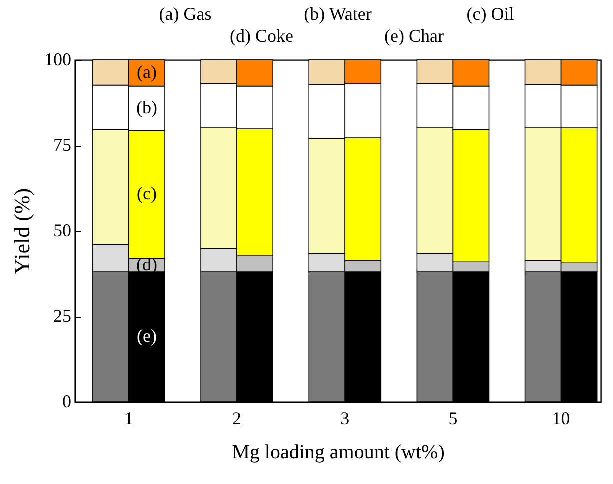  Describe the element at coordinates (237, 418) in the screenshot. I see `x-tick-label: 2` at that location.